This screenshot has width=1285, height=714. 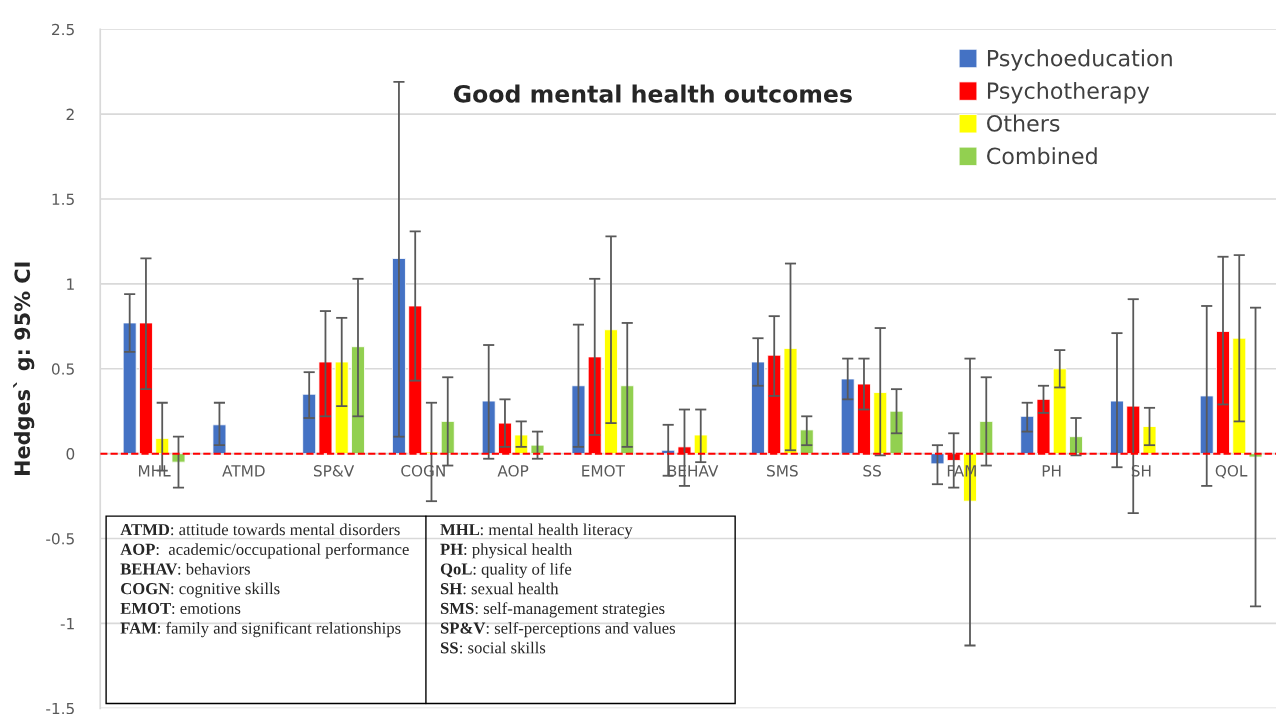 What do you see at coordinates (558, 629) in the screenshot?
I see `annotation: SP&V: self-perceptions and values` at bounding box center [558, 629].